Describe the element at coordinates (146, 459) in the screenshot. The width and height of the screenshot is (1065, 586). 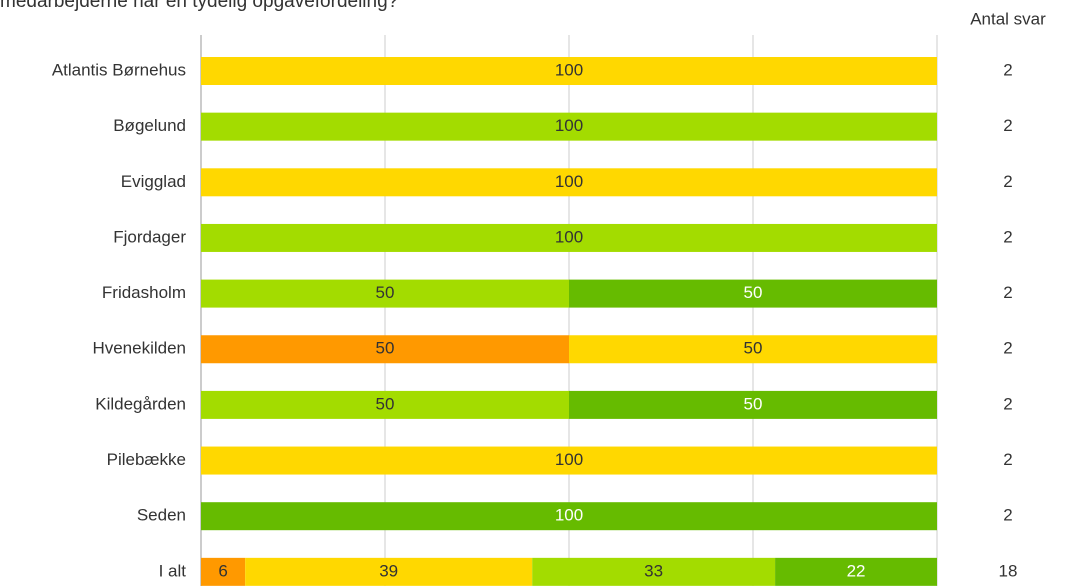
I see `y-tick-label: Pilebække` at that location.